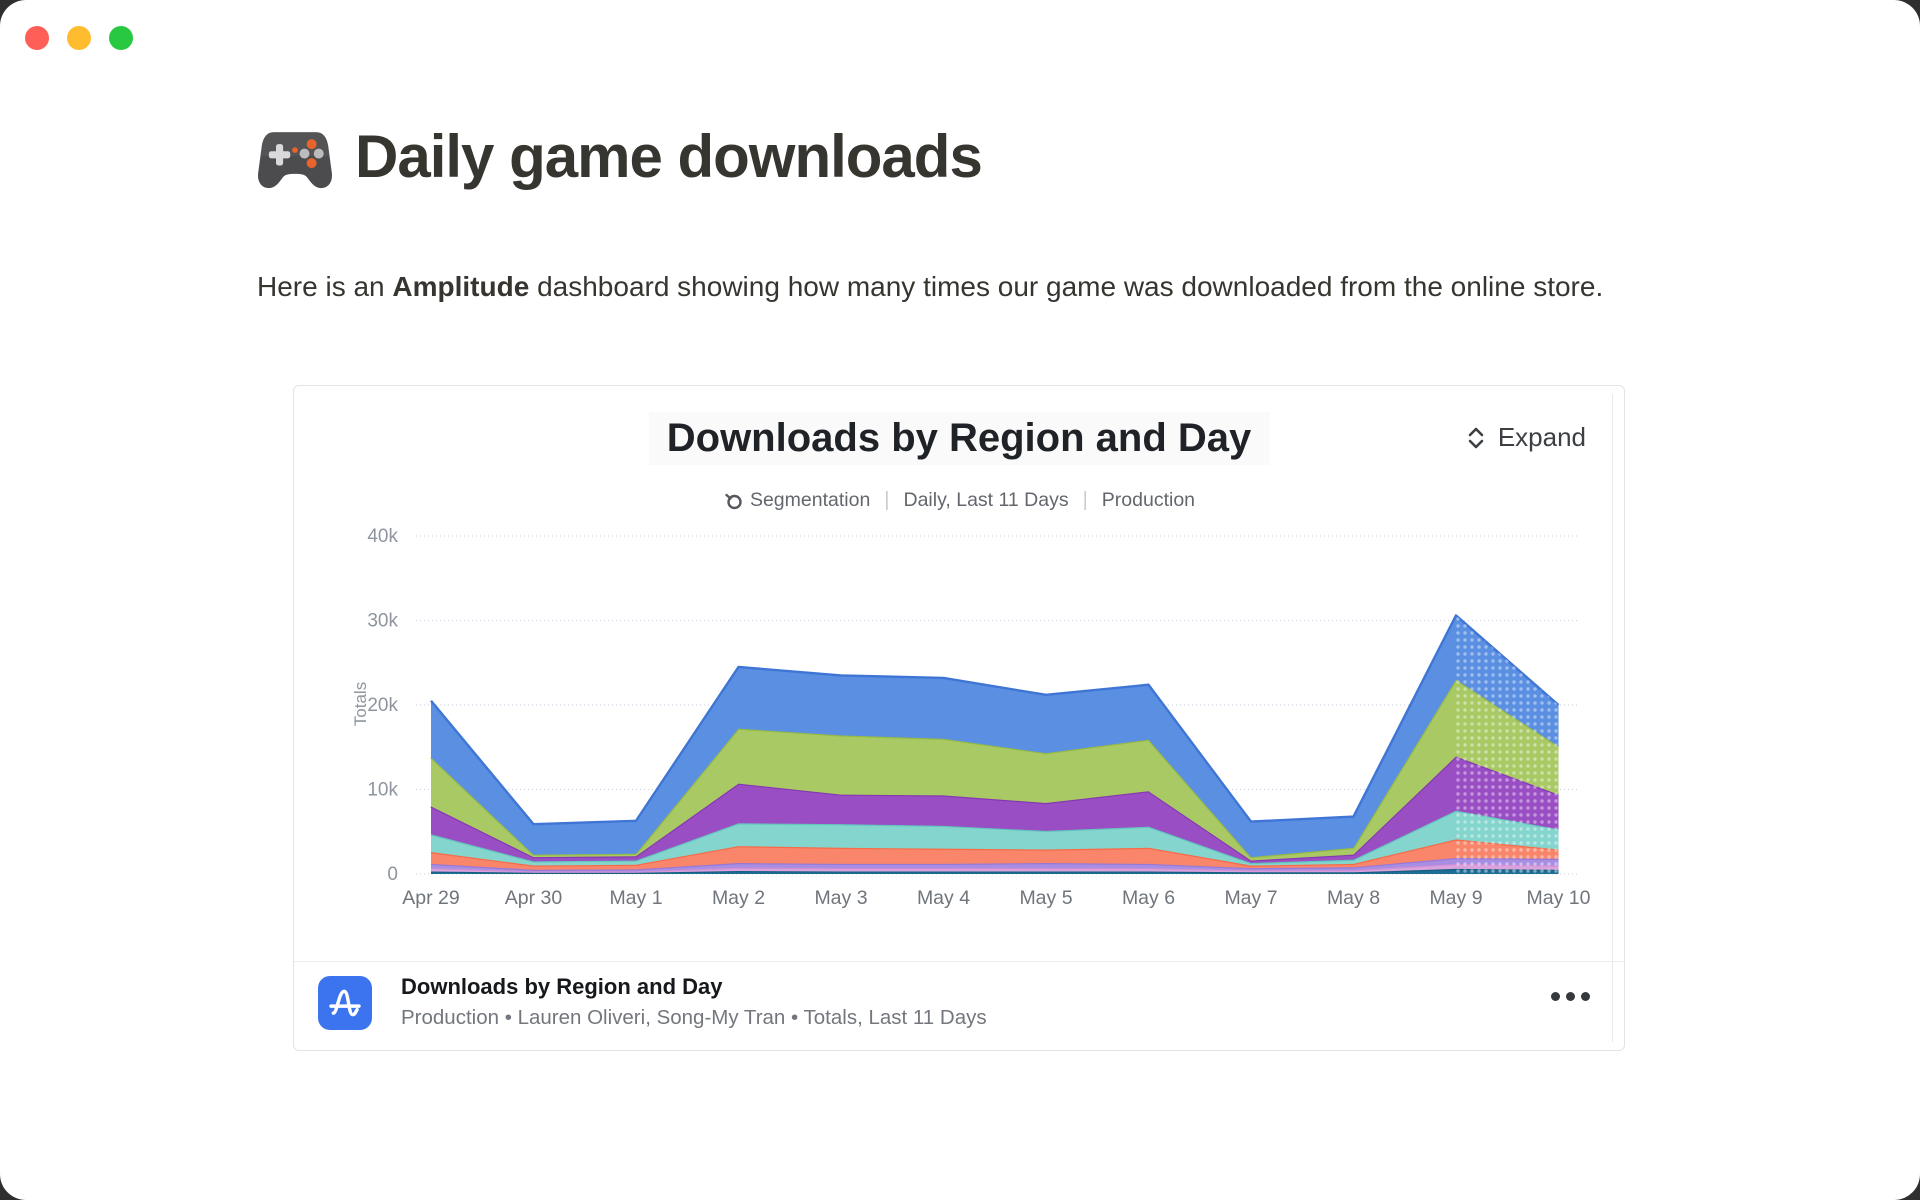 The height and width of the screenshot is (1200, 1920). Describe the element at coordinates (392, 874) in the screenshot. I see `y-tick-label: 0` at that location.